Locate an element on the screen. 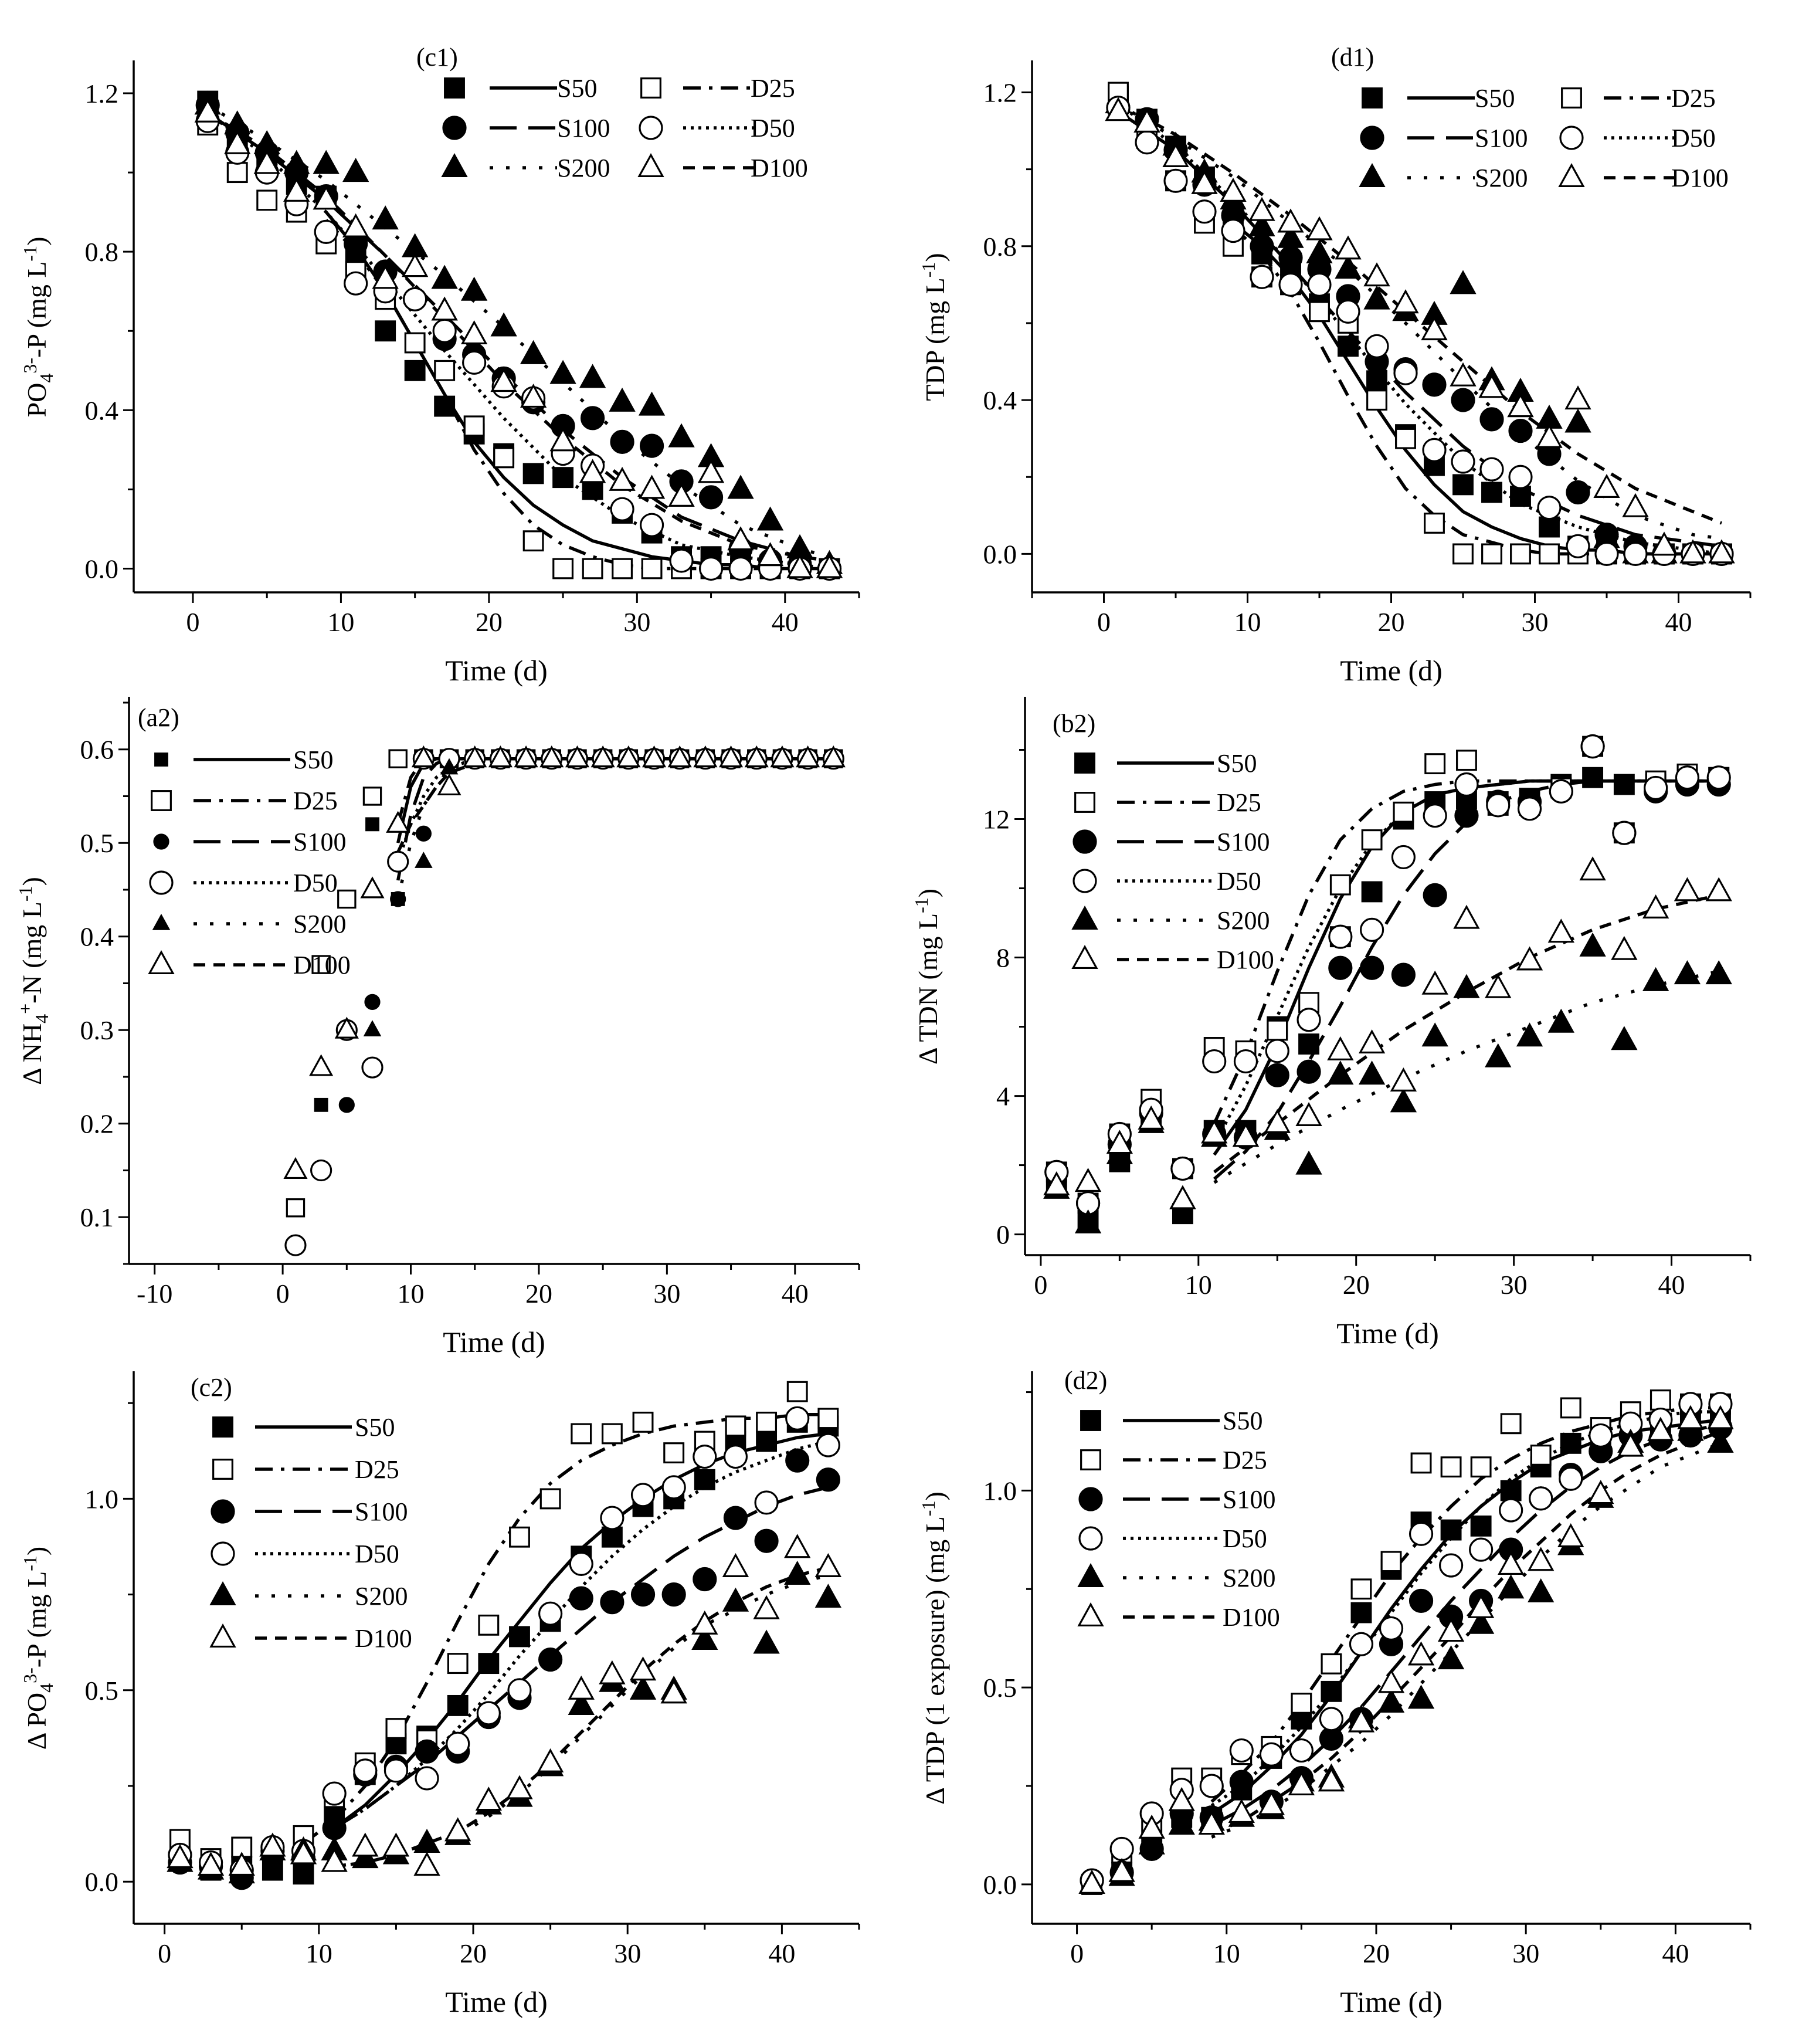 The image size is (1809, 2044). legend-label: S100 is located at coordinates (1501, 138).